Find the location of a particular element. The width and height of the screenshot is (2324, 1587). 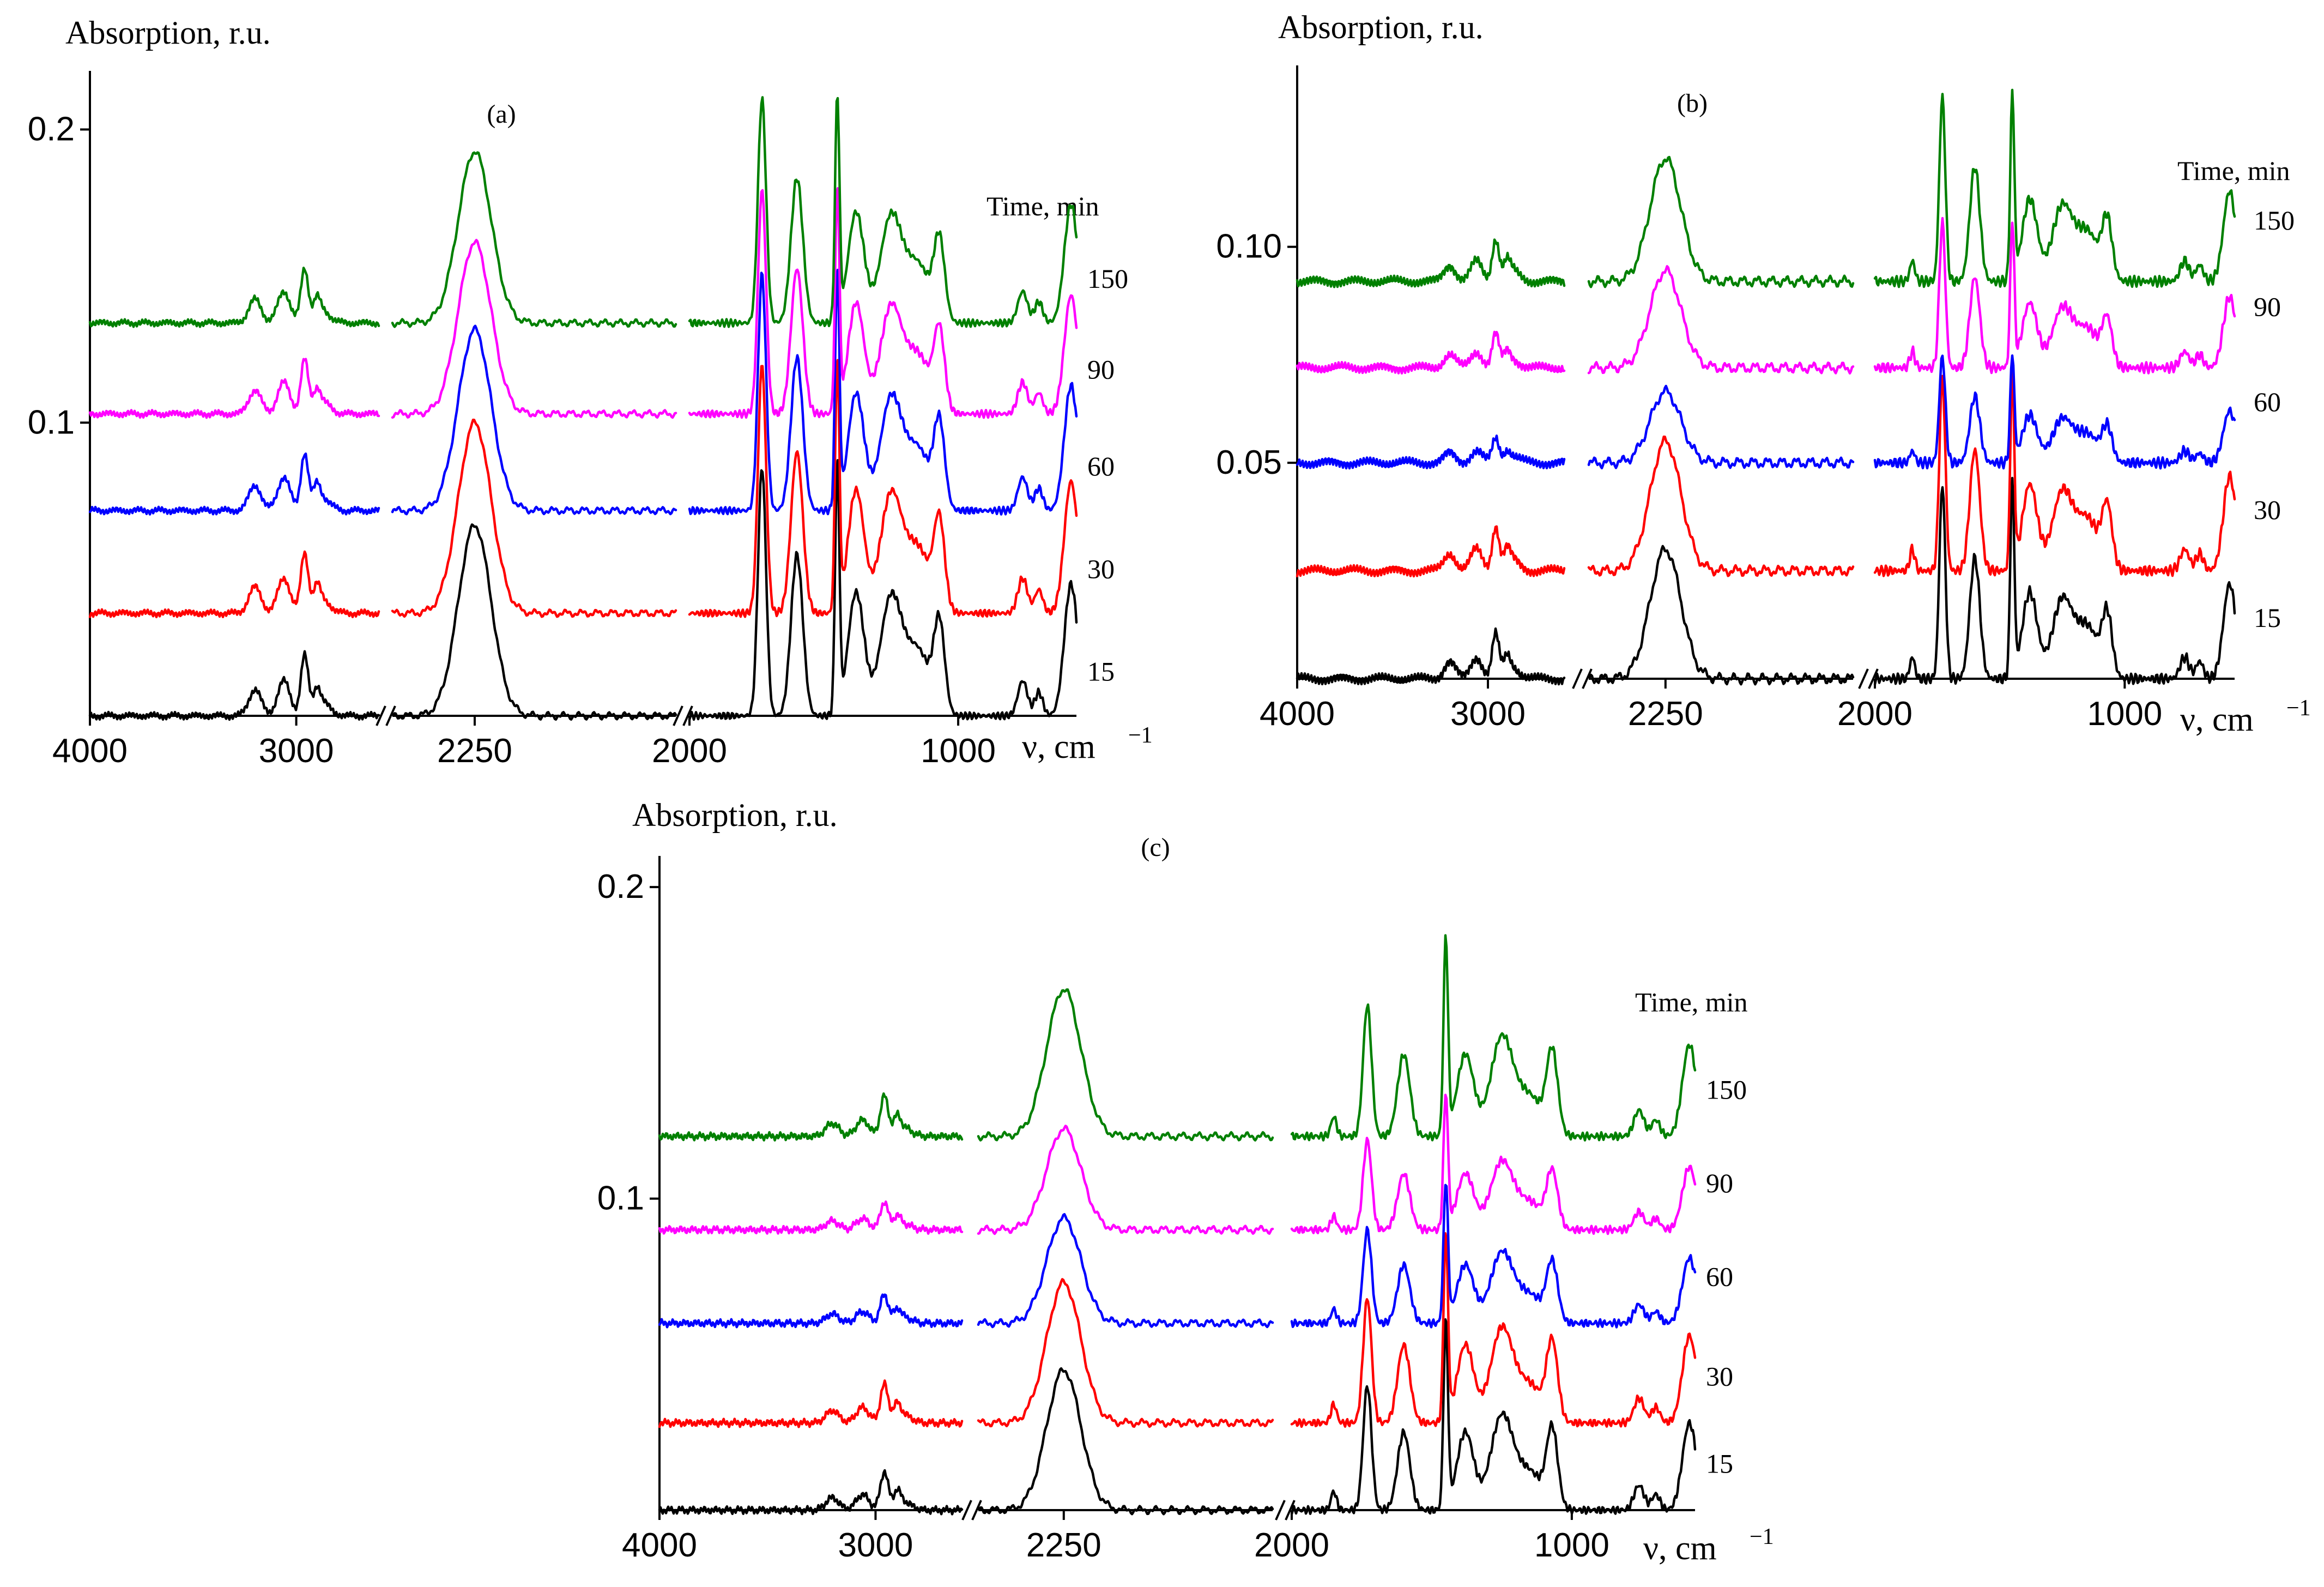

y-tick-label: 0.05 is located at coordinates (1249, 462).